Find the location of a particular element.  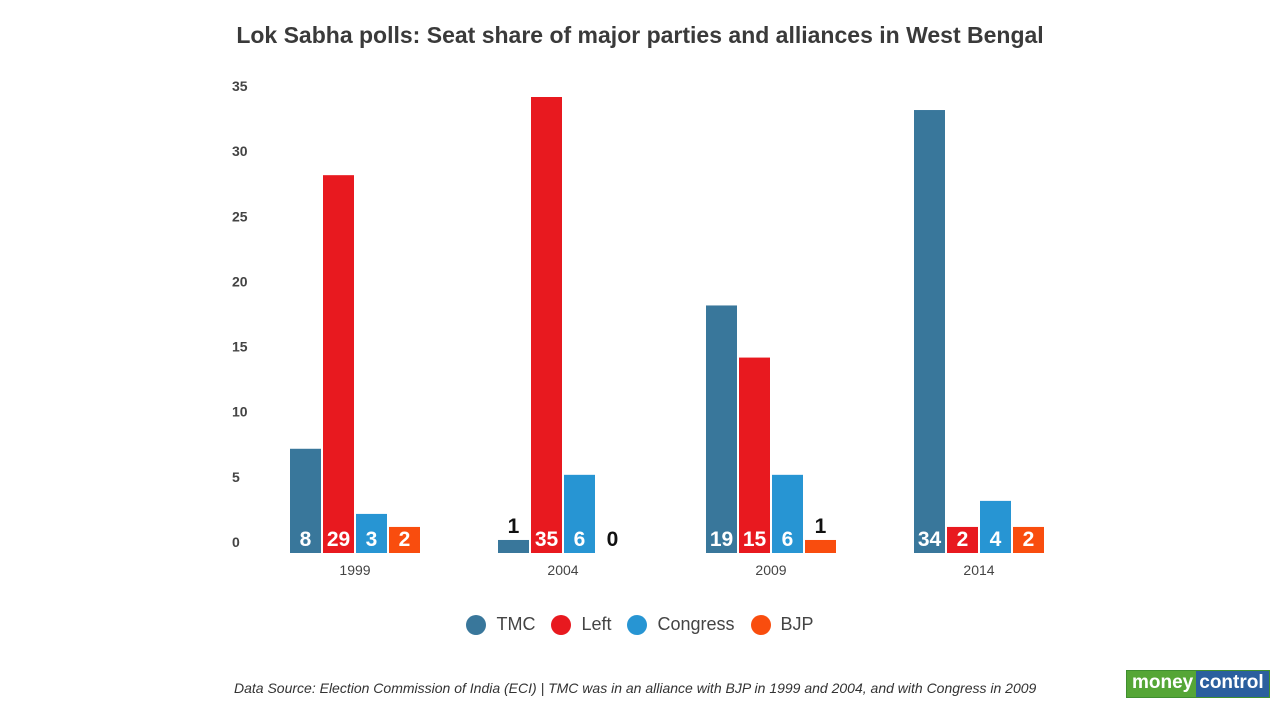

y-tick-label: 0 is located at coordinates (236, 542).